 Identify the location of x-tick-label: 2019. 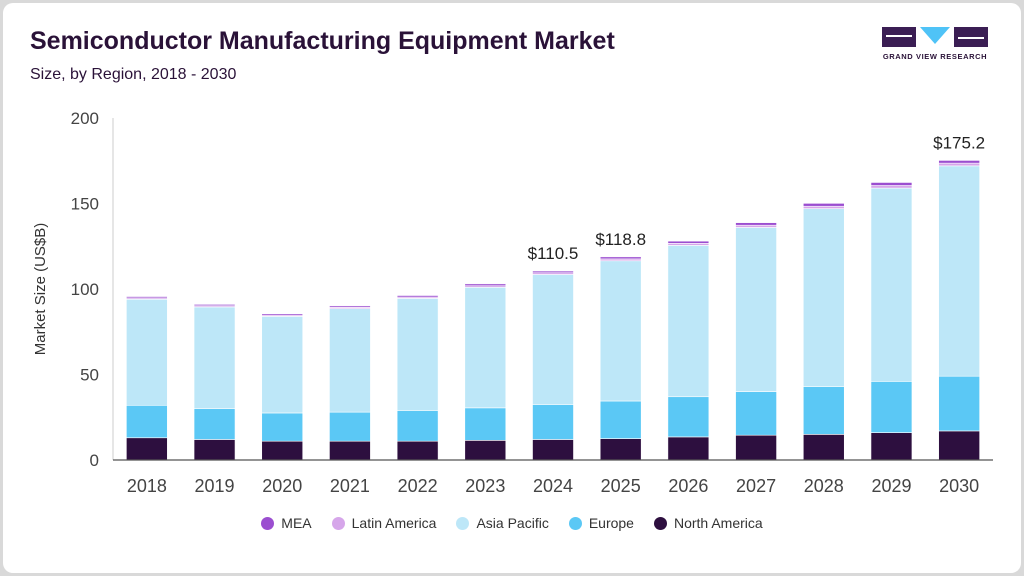
(215, 486).